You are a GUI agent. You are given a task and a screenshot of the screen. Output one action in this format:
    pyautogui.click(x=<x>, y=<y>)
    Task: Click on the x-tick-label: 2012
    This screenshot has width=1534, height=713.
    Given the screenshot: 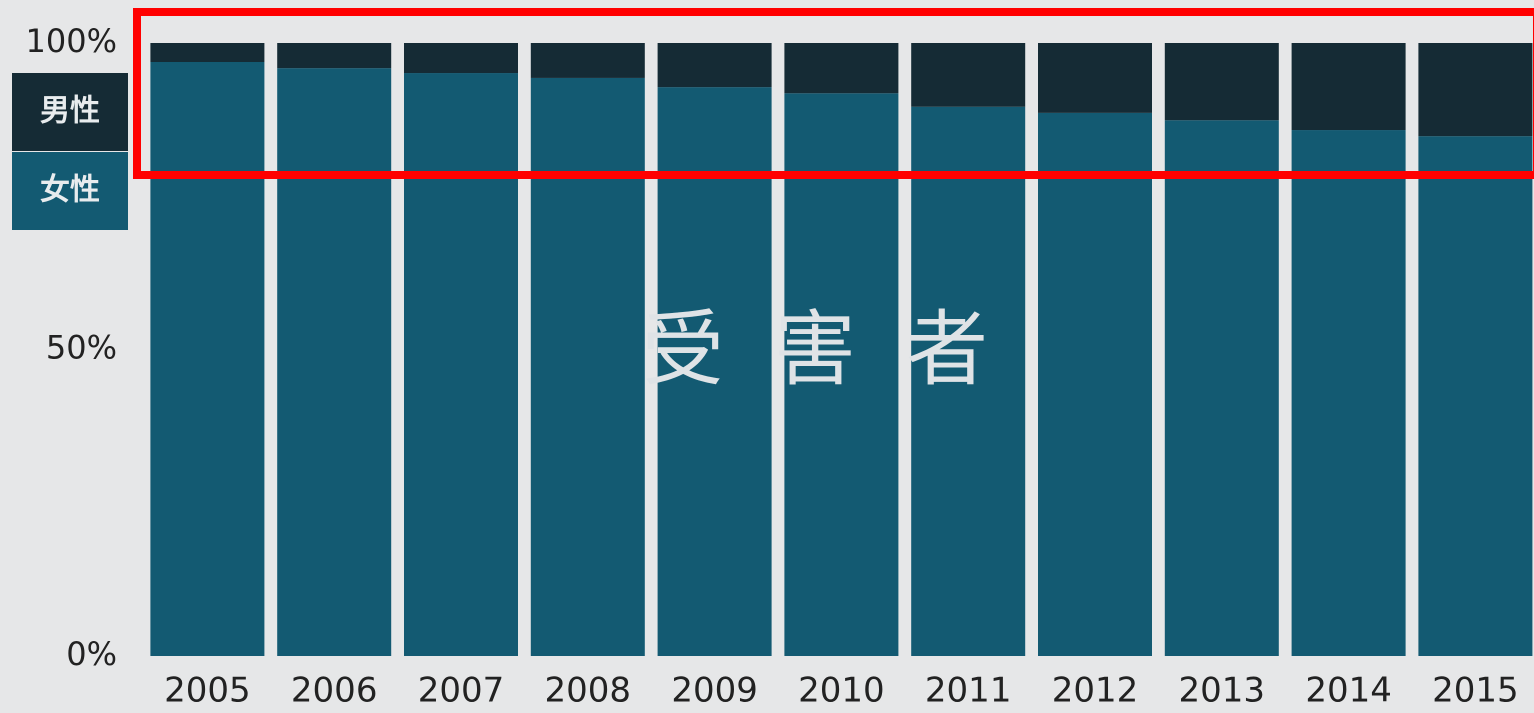 What is the action you would take?
    pyautogui.click(x=1095, y=691)
    